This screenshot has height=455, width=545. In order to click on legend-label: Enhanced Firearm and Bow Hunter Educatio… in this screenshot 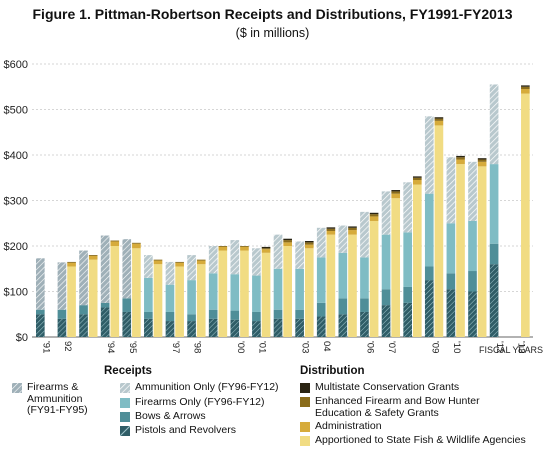, I will do `click(397, 407)`.